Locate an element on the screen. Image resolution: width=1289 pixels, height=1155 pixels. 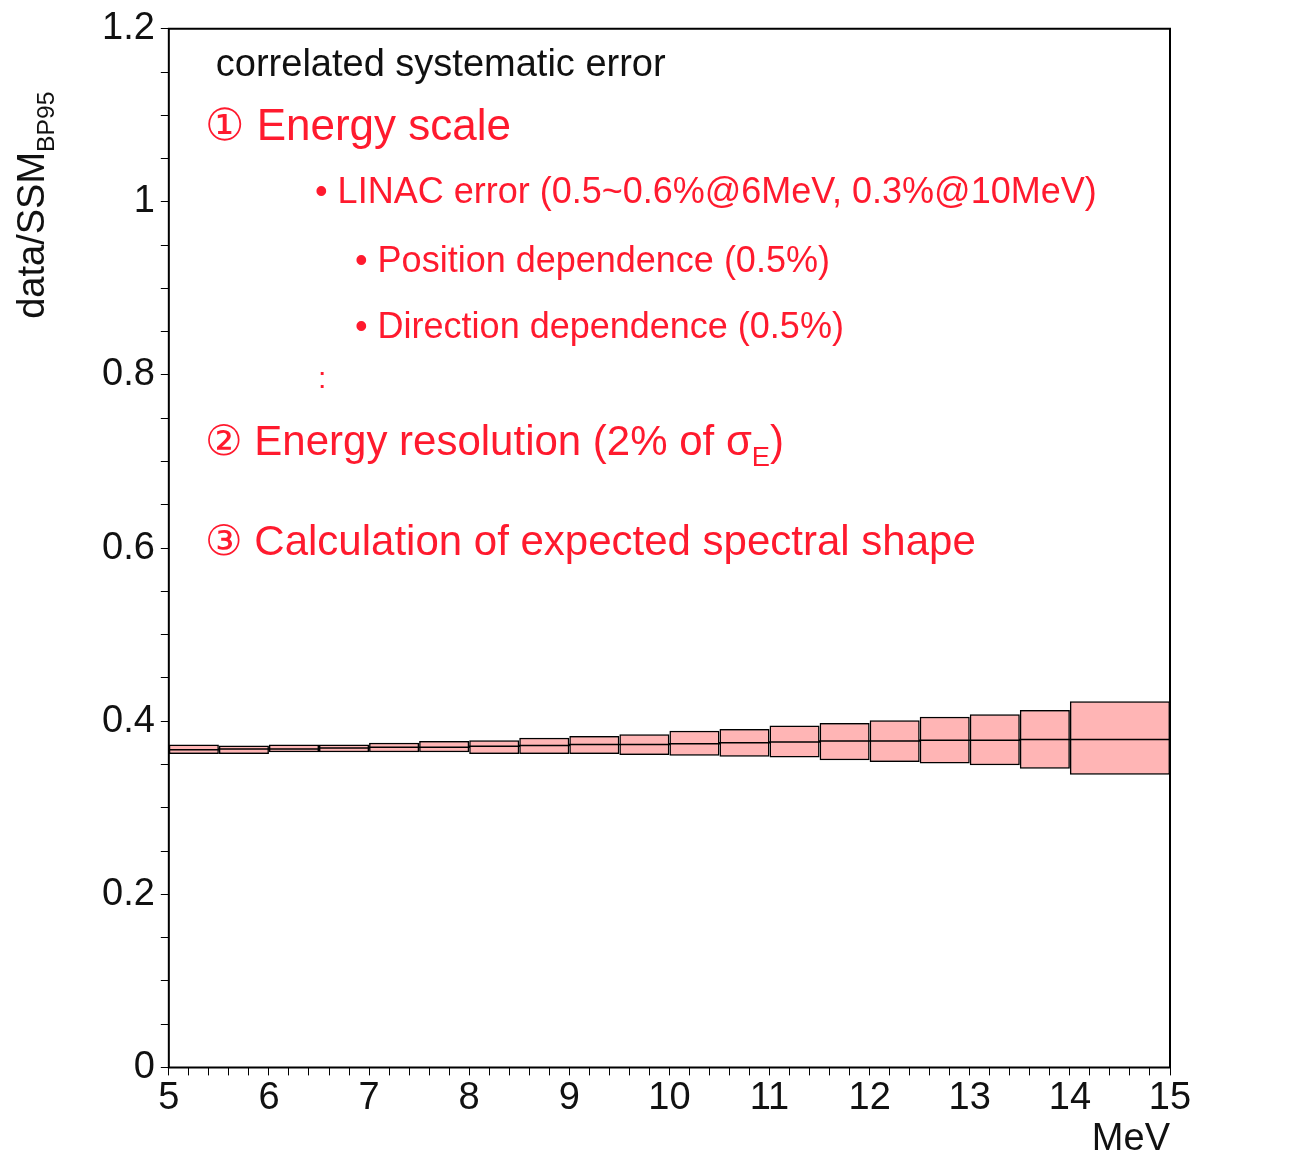
y-tick-label: 0 is located at coordinates (144, 1064).